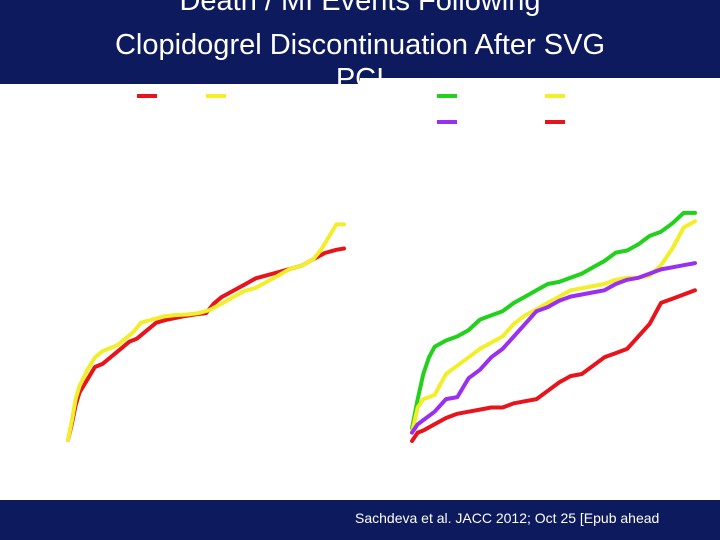 This screenshot has height=540, width=720. I want to click on series-line-1-2-yr, so click(553, 348).